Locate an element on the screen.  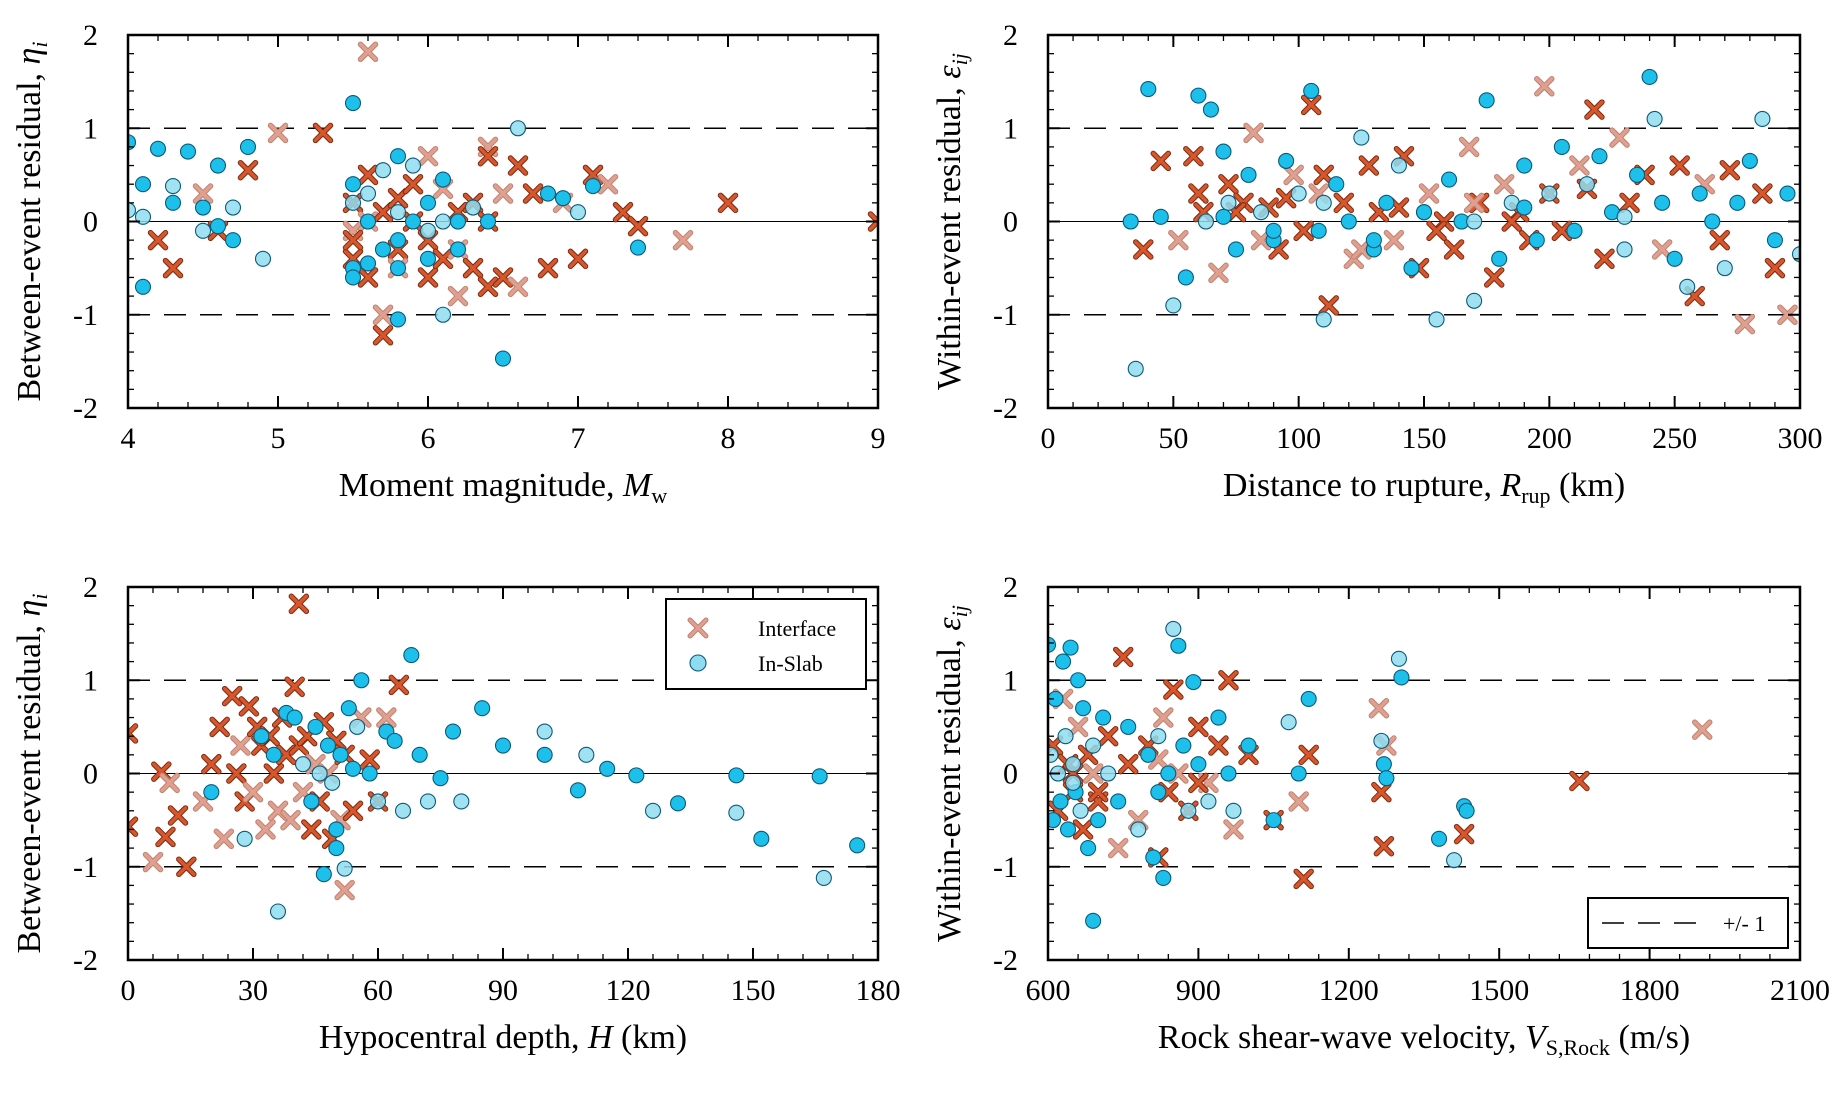
x-tick-label: 150 is located at coordinates (1424, 438).